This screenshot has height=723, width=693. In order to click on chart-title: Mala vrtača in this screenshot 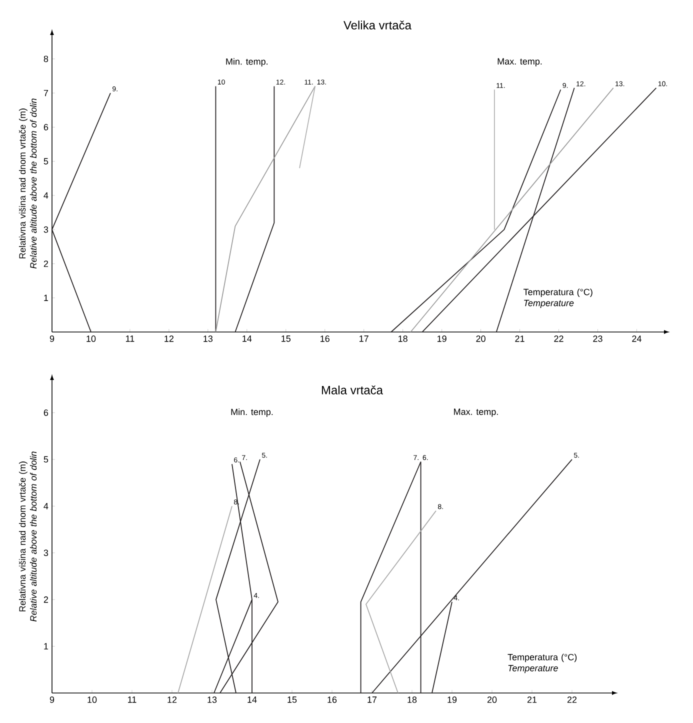, I will do `click(352, 390)`.